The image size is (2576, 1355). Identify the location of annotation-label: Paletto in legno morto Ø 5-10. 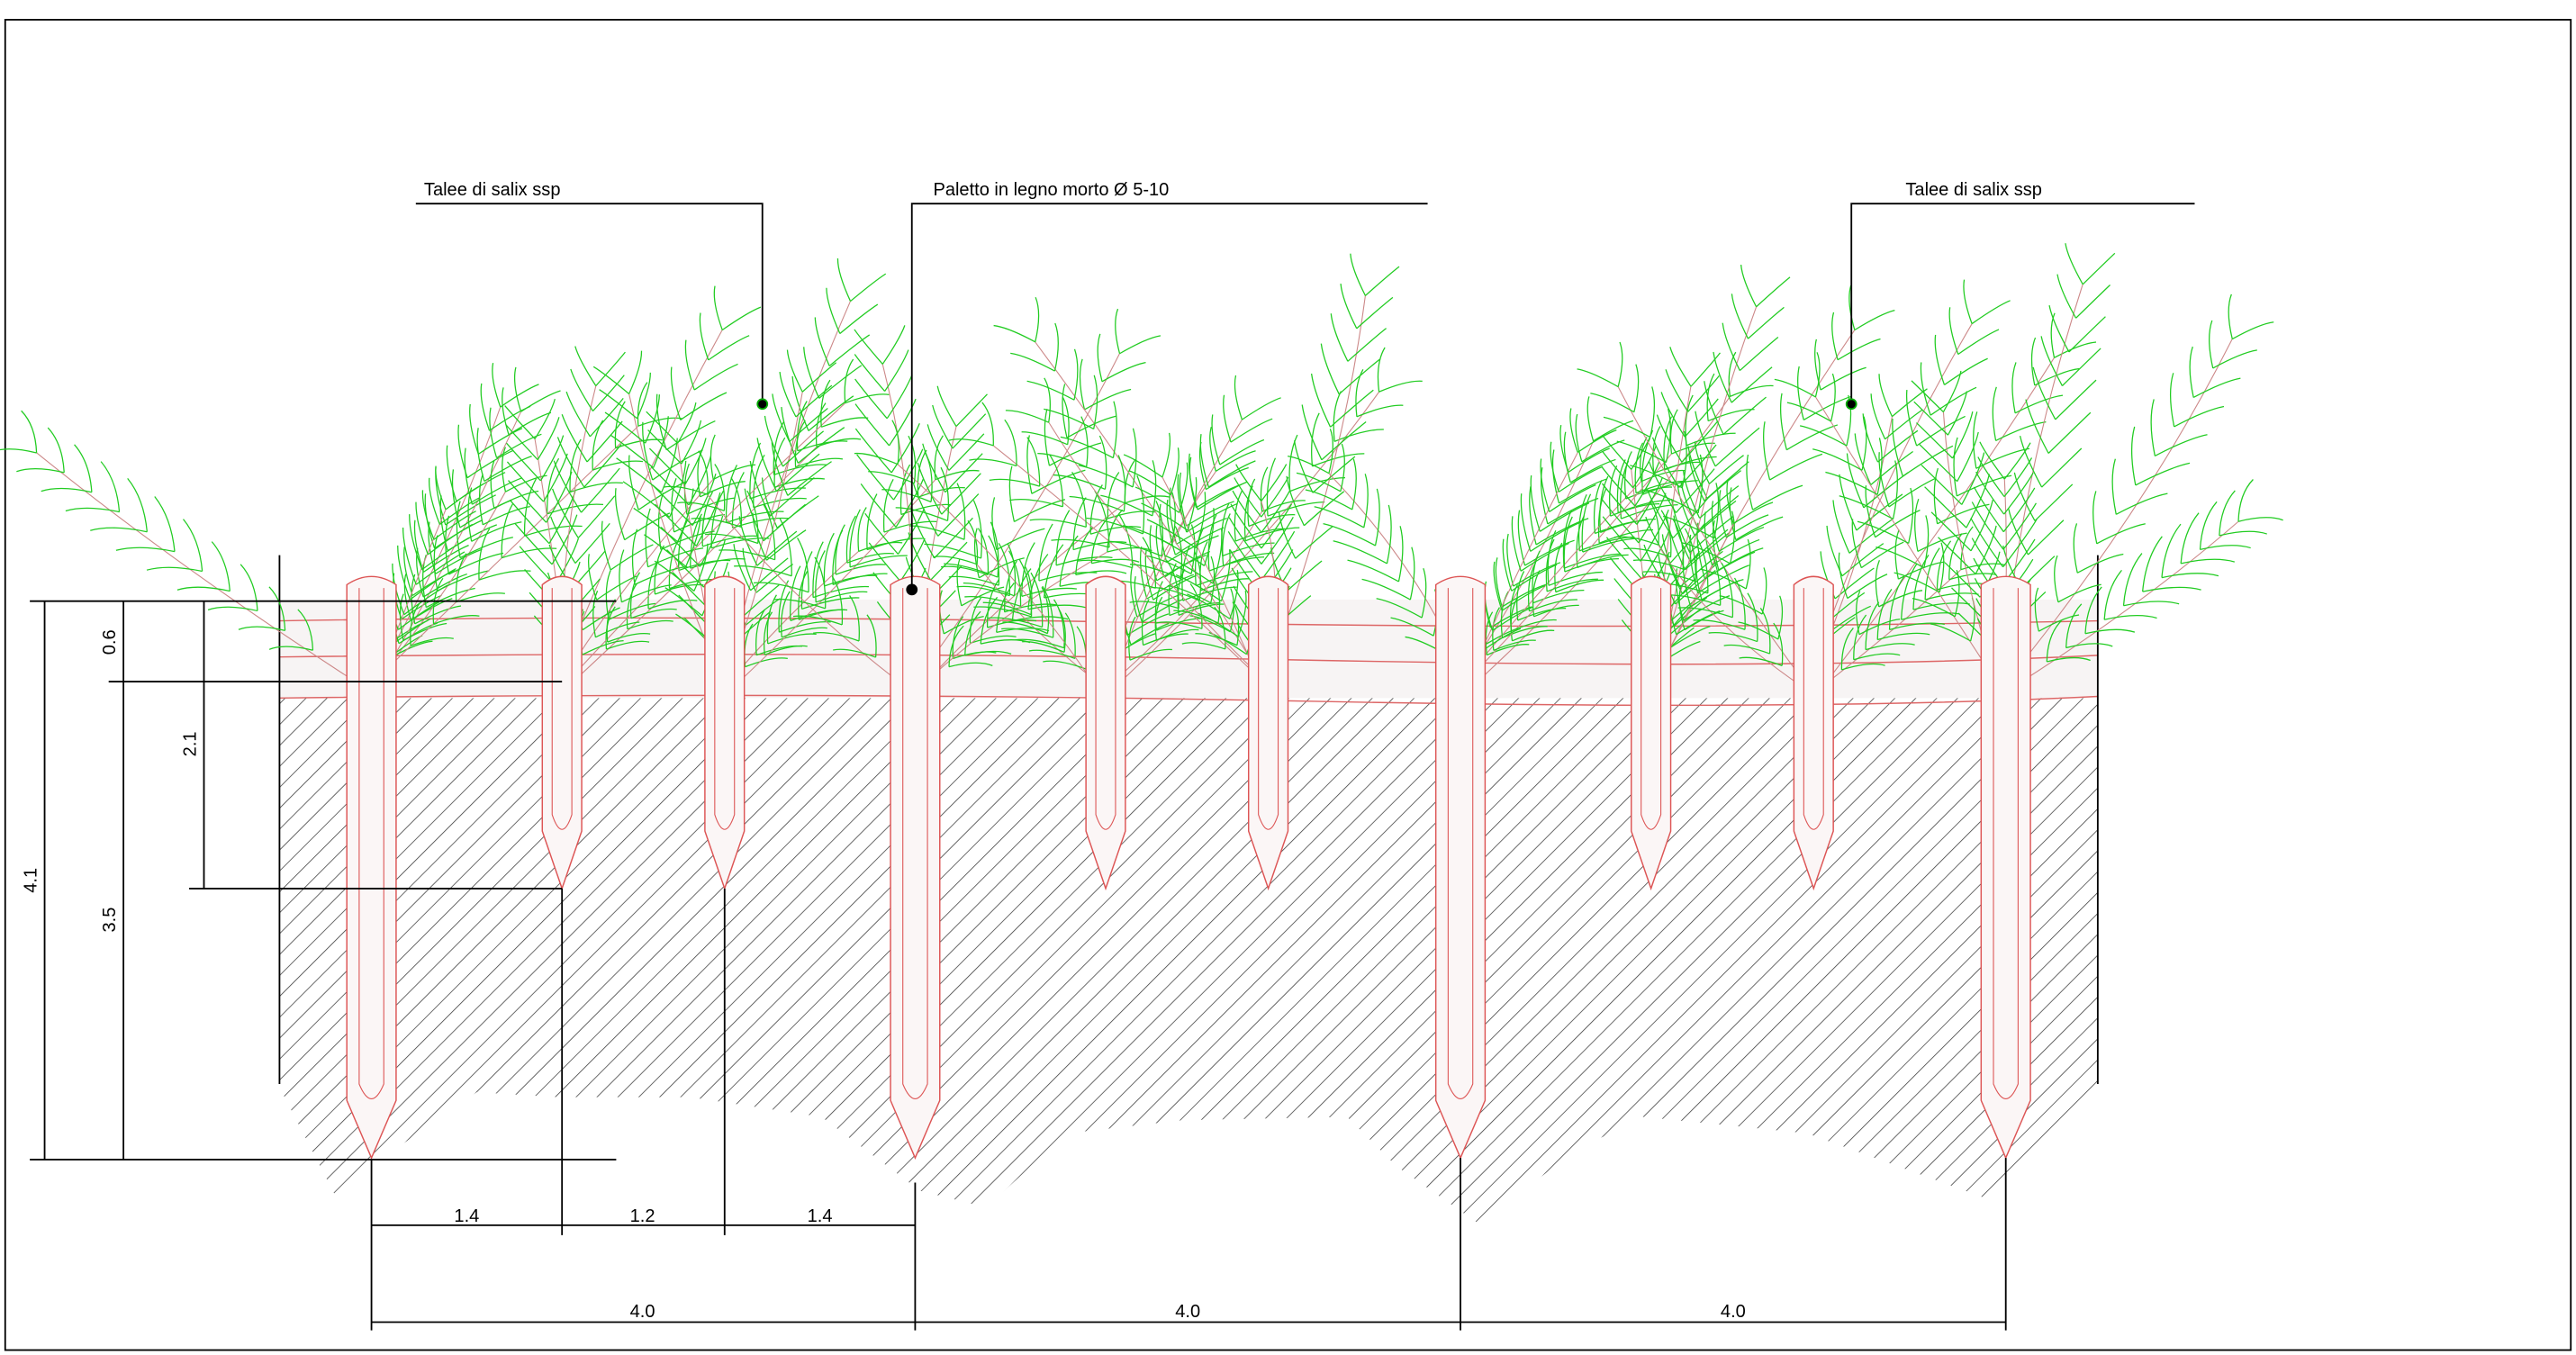
(1051, 190).